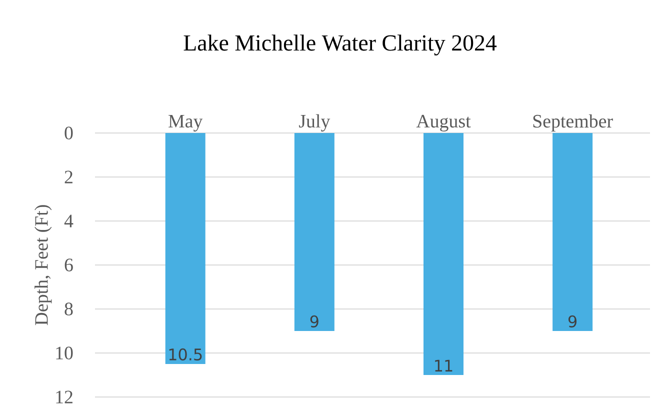  Describe the element at coordinates (340, 45) in the screenshot. I see `chart-title: Lake Michelle Water Clarity 2024` at that location.